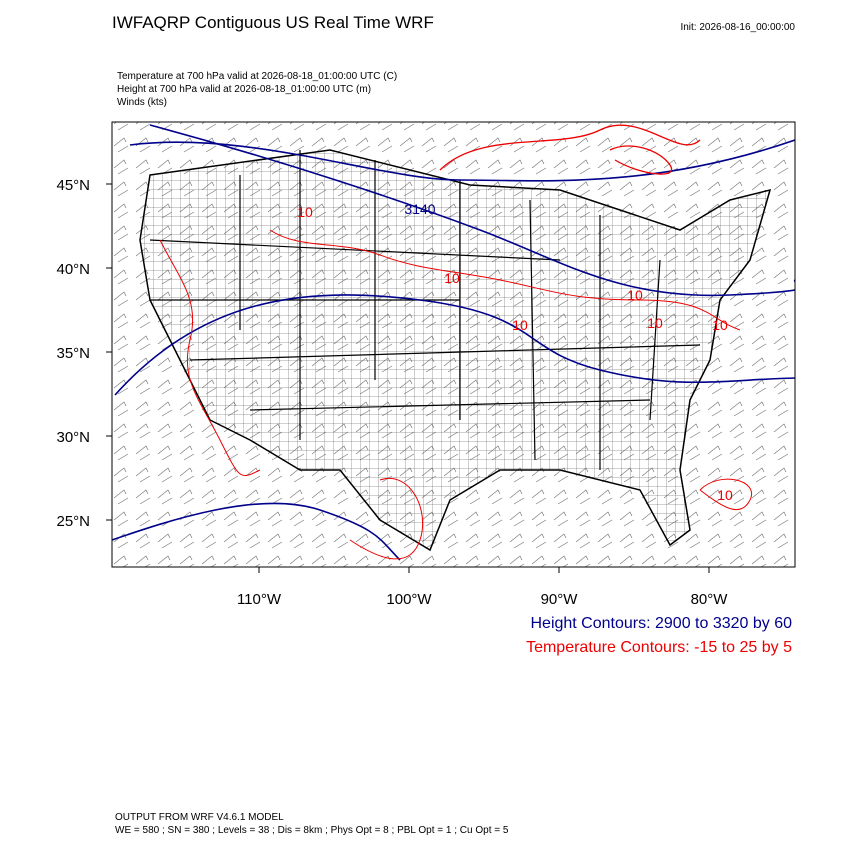 The height and width of the screenshot is (855, 850). Describe the element at coordinates (560, 599) in the screenshot. I see `lon-label: 90°W` at that location.